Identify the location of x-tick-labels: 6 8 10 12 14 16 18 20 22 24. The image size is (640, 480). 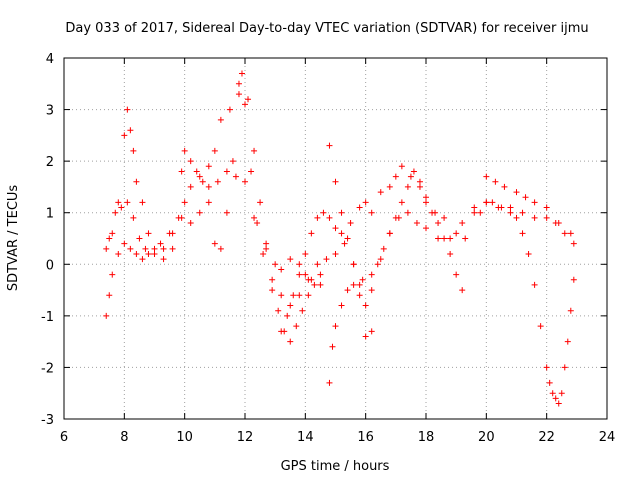
(337, 437).